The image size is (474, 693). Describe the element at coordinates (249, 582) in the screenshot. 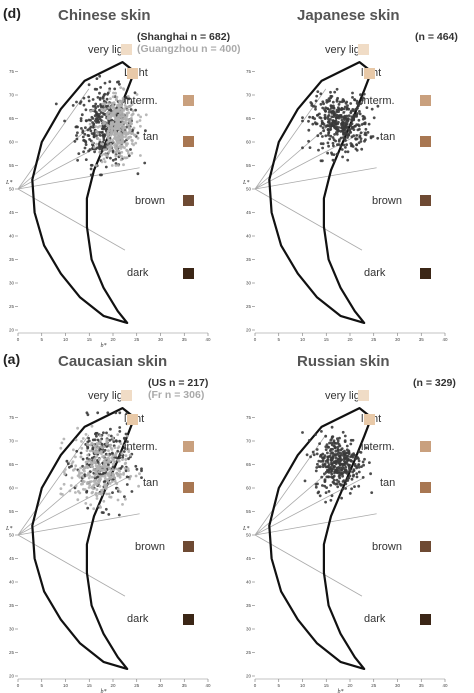

I see `y-tick-label: 40` at that location.